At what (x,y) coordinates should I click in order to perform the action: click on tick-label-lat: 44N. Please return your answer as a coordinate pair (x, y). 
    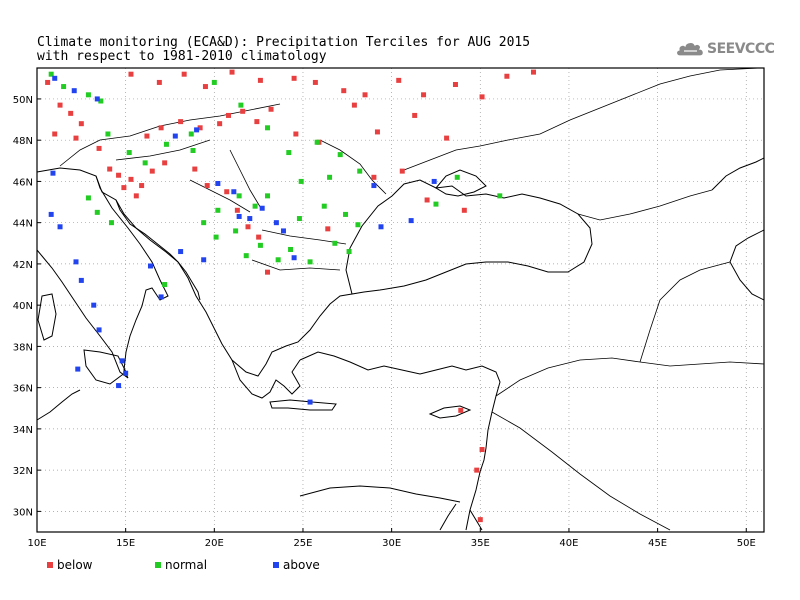
    Looking at the image, I should click on (23, 224).